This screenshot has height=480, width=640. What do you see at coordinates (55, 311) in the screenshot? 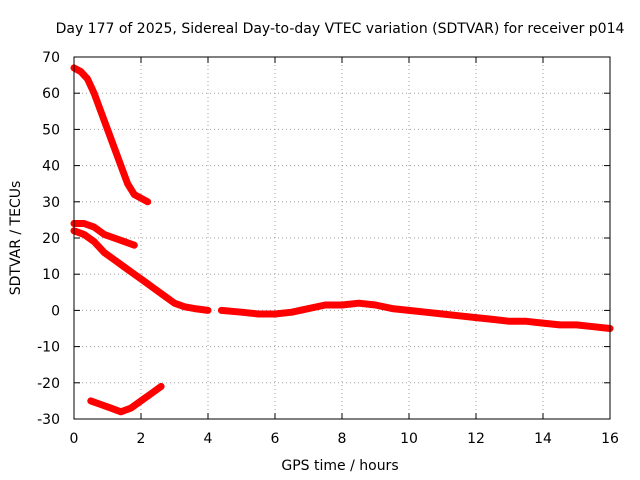
I see `y-tick-label: 0` at bounding box center [55, 311].